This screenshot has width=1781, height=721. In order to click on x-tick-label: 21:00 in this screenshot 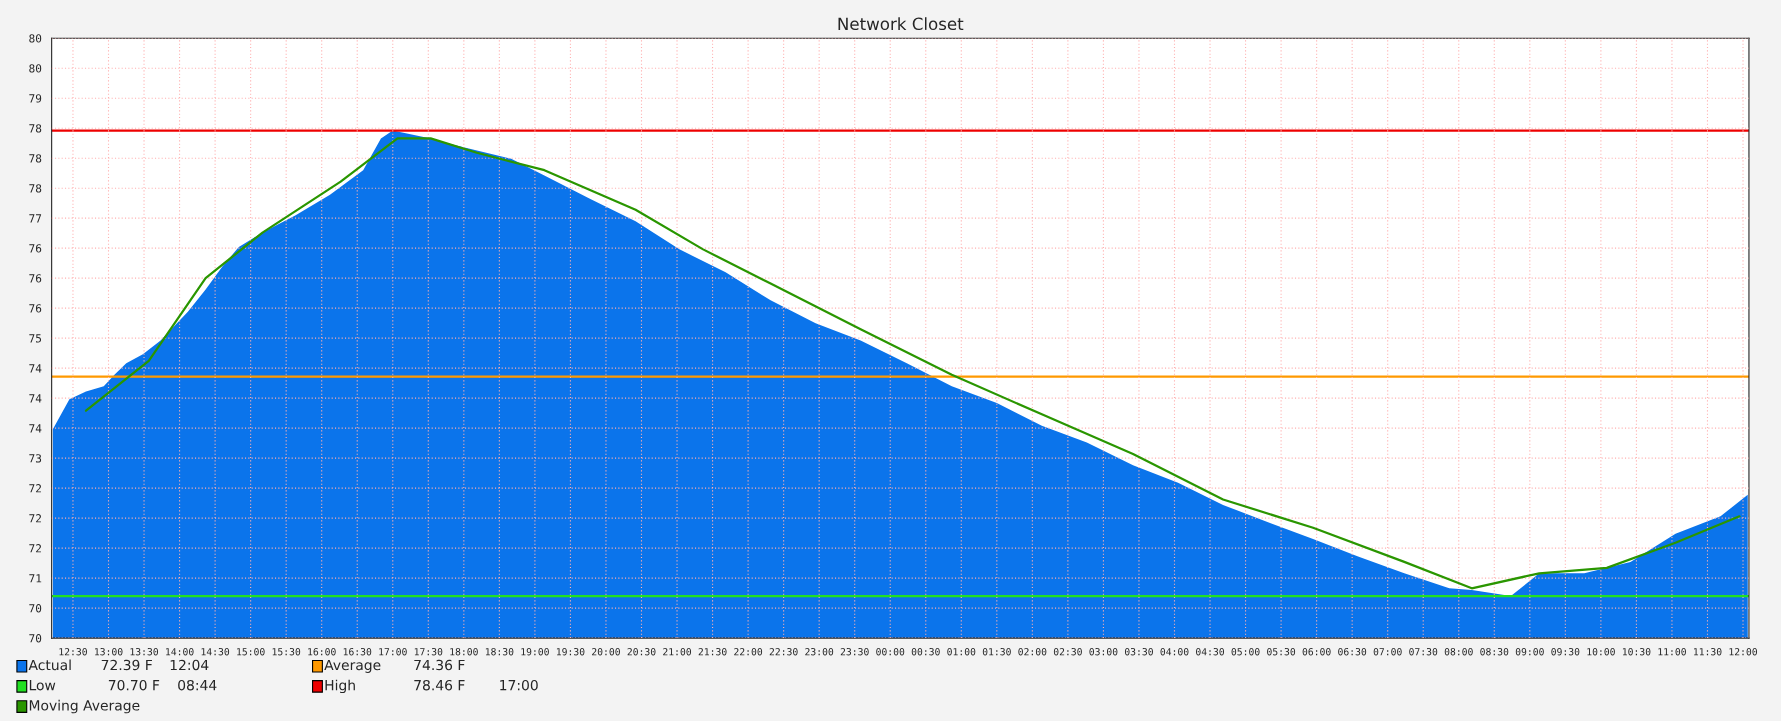, I will do `click(677, 652)`.